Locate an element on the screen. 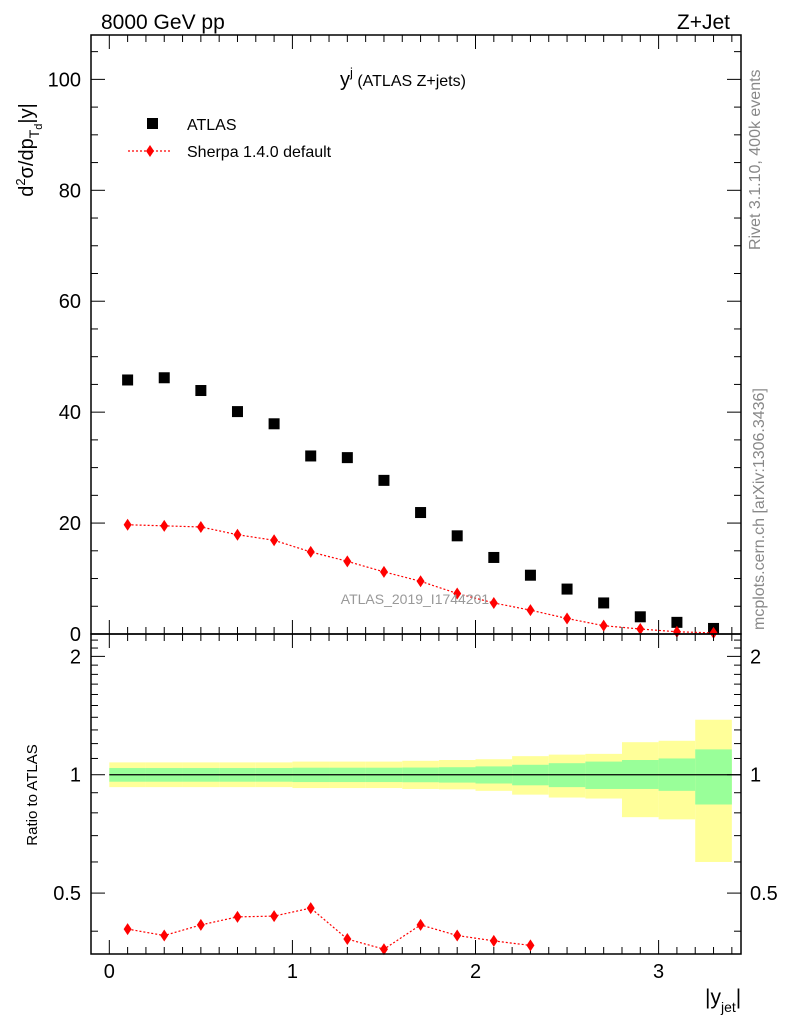 The width and height of the screenshot is (786, 1024). xlabel-end: | is located at coordinates (738, 997).